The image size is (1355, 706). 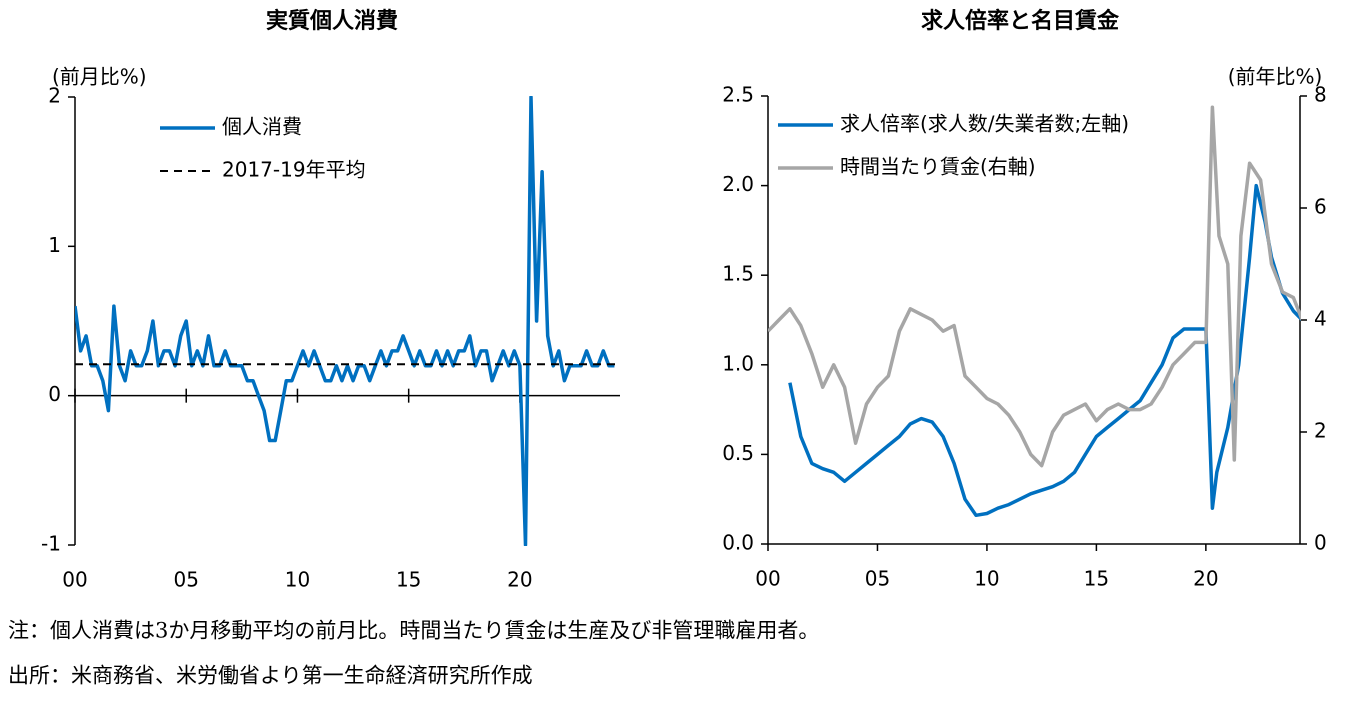 What do you see at coordinates (1320, 319) in the screenshot?
I see `y2-tick-label: 4` at bounding box center [1320, 319].